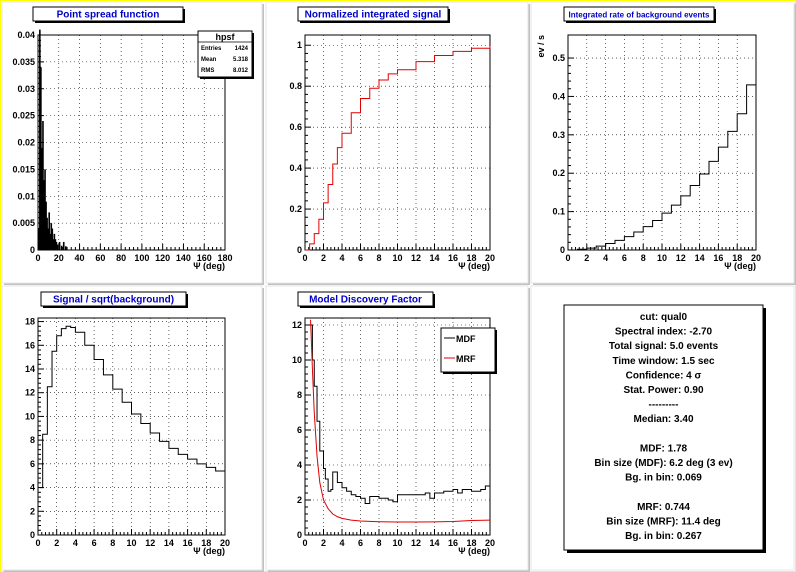  I want to click on chart-title: Integrated rate of background events, so click(639, 15).